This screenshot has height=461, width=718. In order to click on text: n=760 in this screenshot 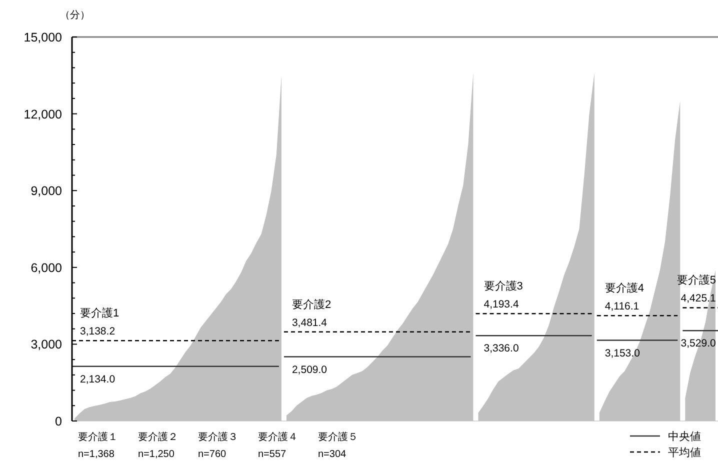, I will do `click(212, 454)`.